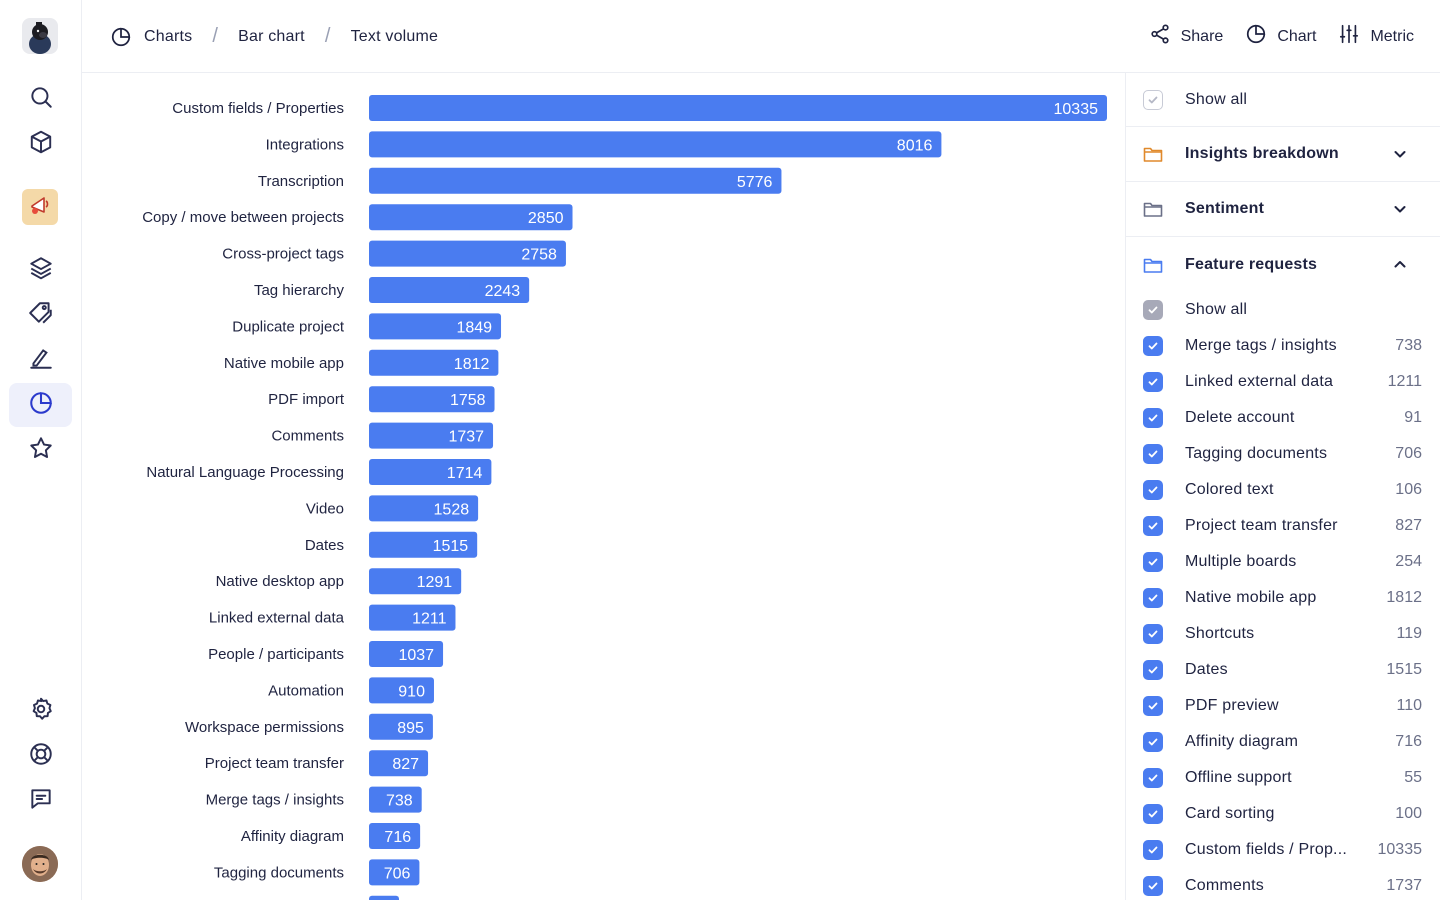 The height and width of the screenshot is (900, 1440). I want to click on section-sentiment: Sentiment, so click(1283, 209).